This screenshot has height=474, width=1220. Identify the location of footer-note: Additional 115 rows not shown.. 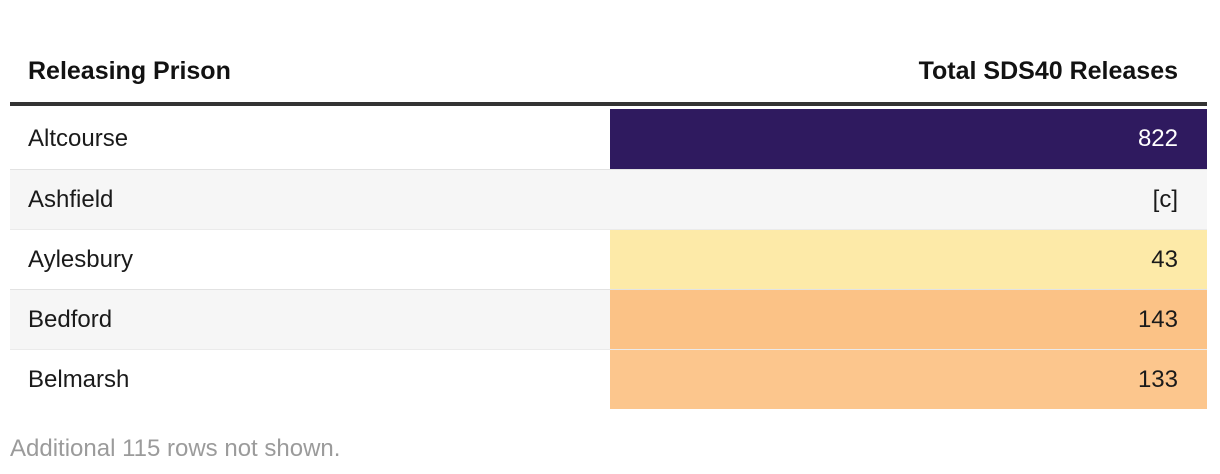
(175, 448).